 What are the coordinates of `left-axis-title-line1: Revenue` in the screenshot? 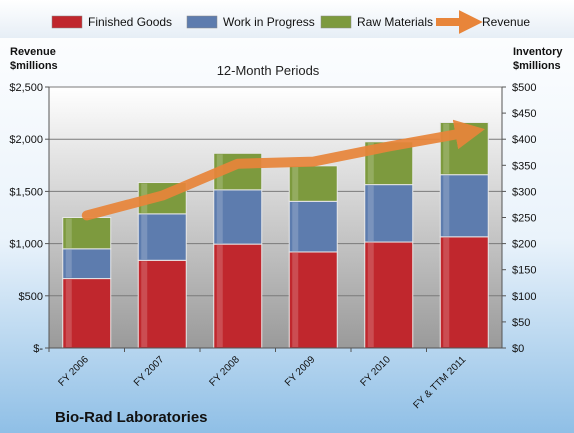 It's located at (33, 52).